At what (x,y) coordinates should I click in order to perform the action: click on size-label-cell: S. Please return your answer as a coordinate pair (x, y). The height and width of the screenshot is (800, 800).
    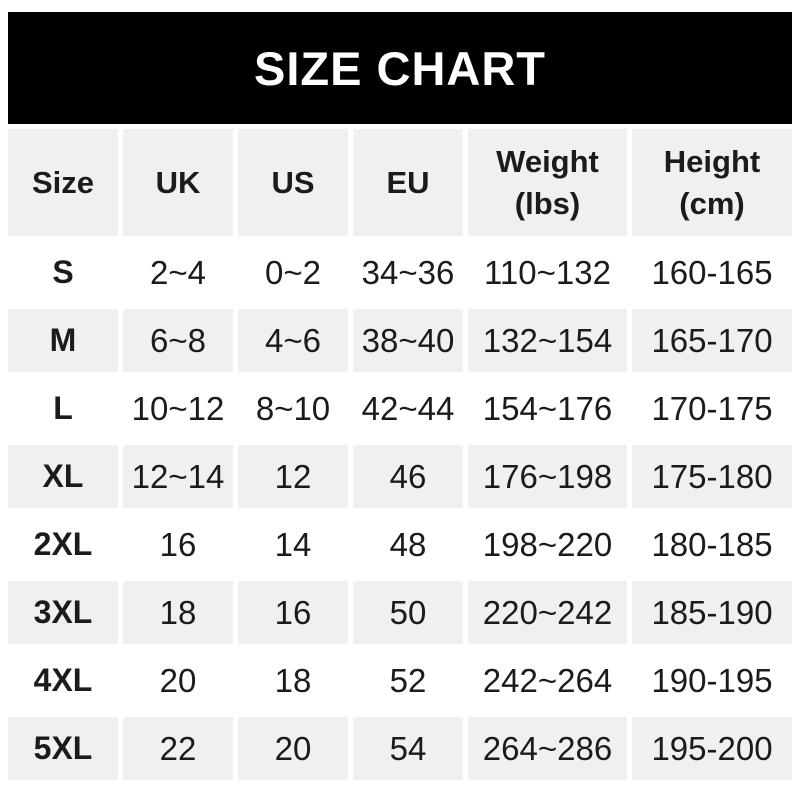
    Looking at the image, I should click on (63, 272).